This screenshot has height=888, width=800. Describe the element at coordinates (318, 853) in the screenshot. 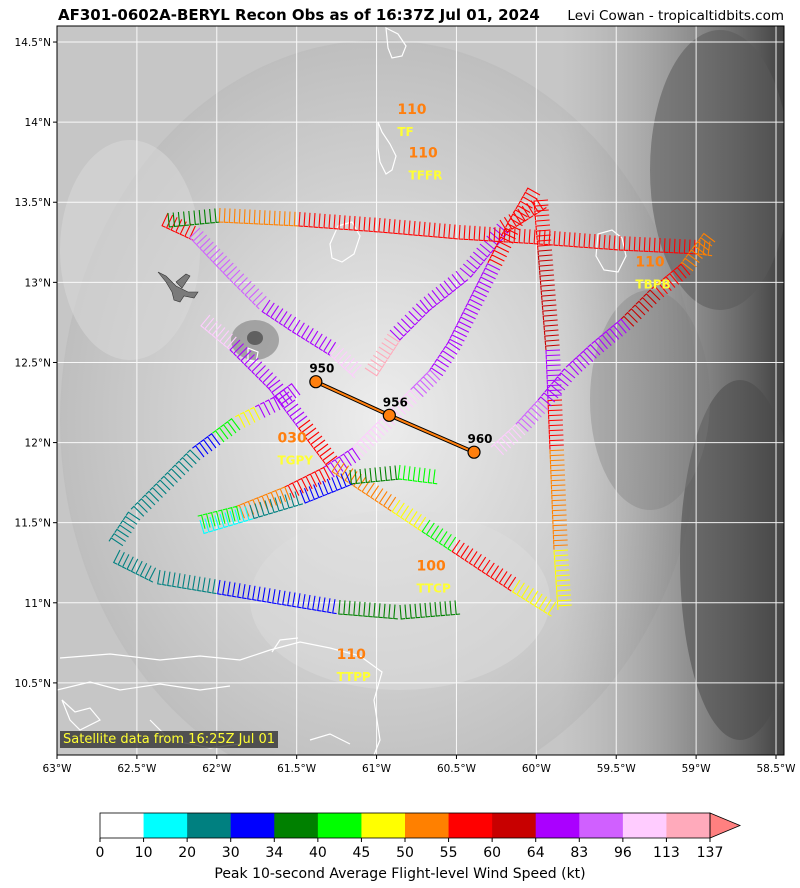

I see `colorbar-tick-label: 40` at that location.